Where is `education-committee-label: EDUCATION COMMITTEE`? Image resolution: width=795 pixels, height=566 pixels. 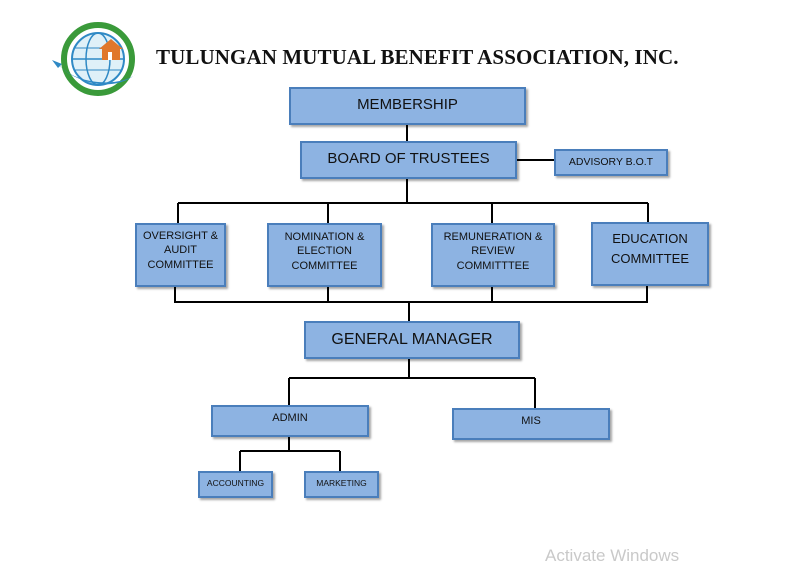 education-committee-label: EDUCATION COMMITTEE is located at coordinates (650, 249).